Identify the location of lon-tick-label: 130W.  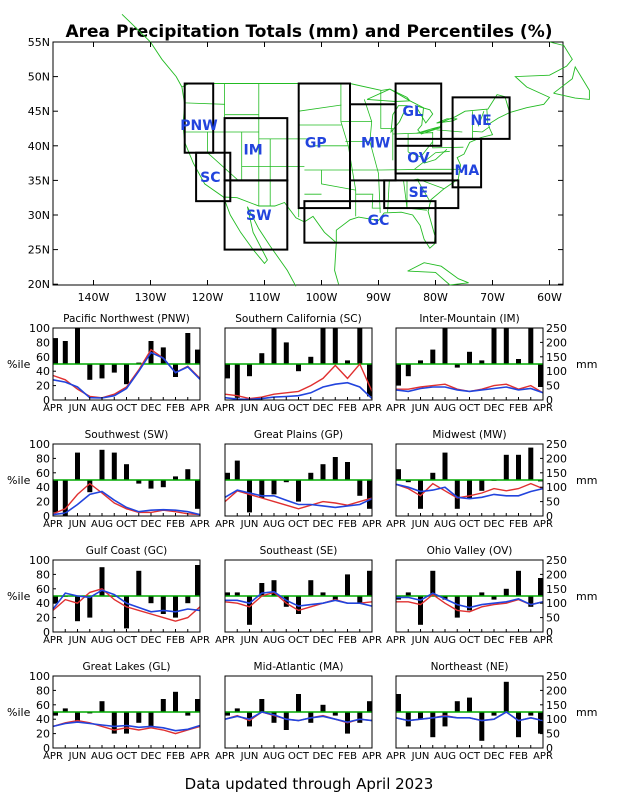
(151, 297).